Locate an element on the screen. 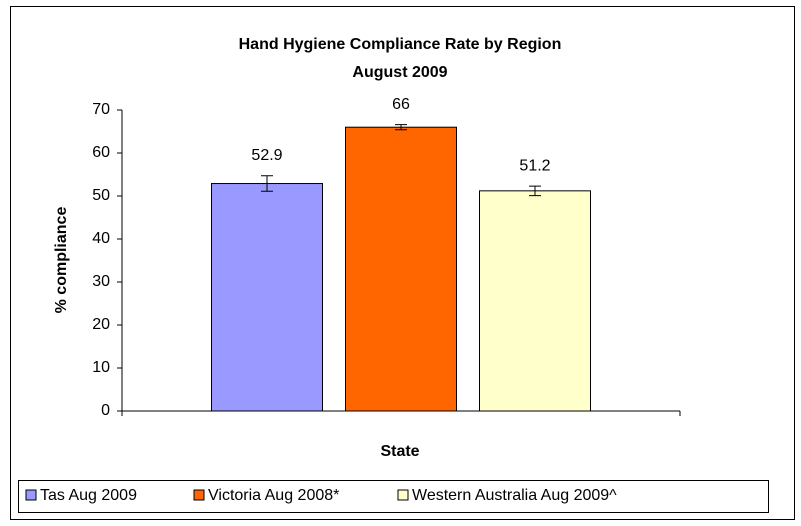 This screenshot has height=526, width=801. y-tick-label: 20 is located at coordinates (101, 324).